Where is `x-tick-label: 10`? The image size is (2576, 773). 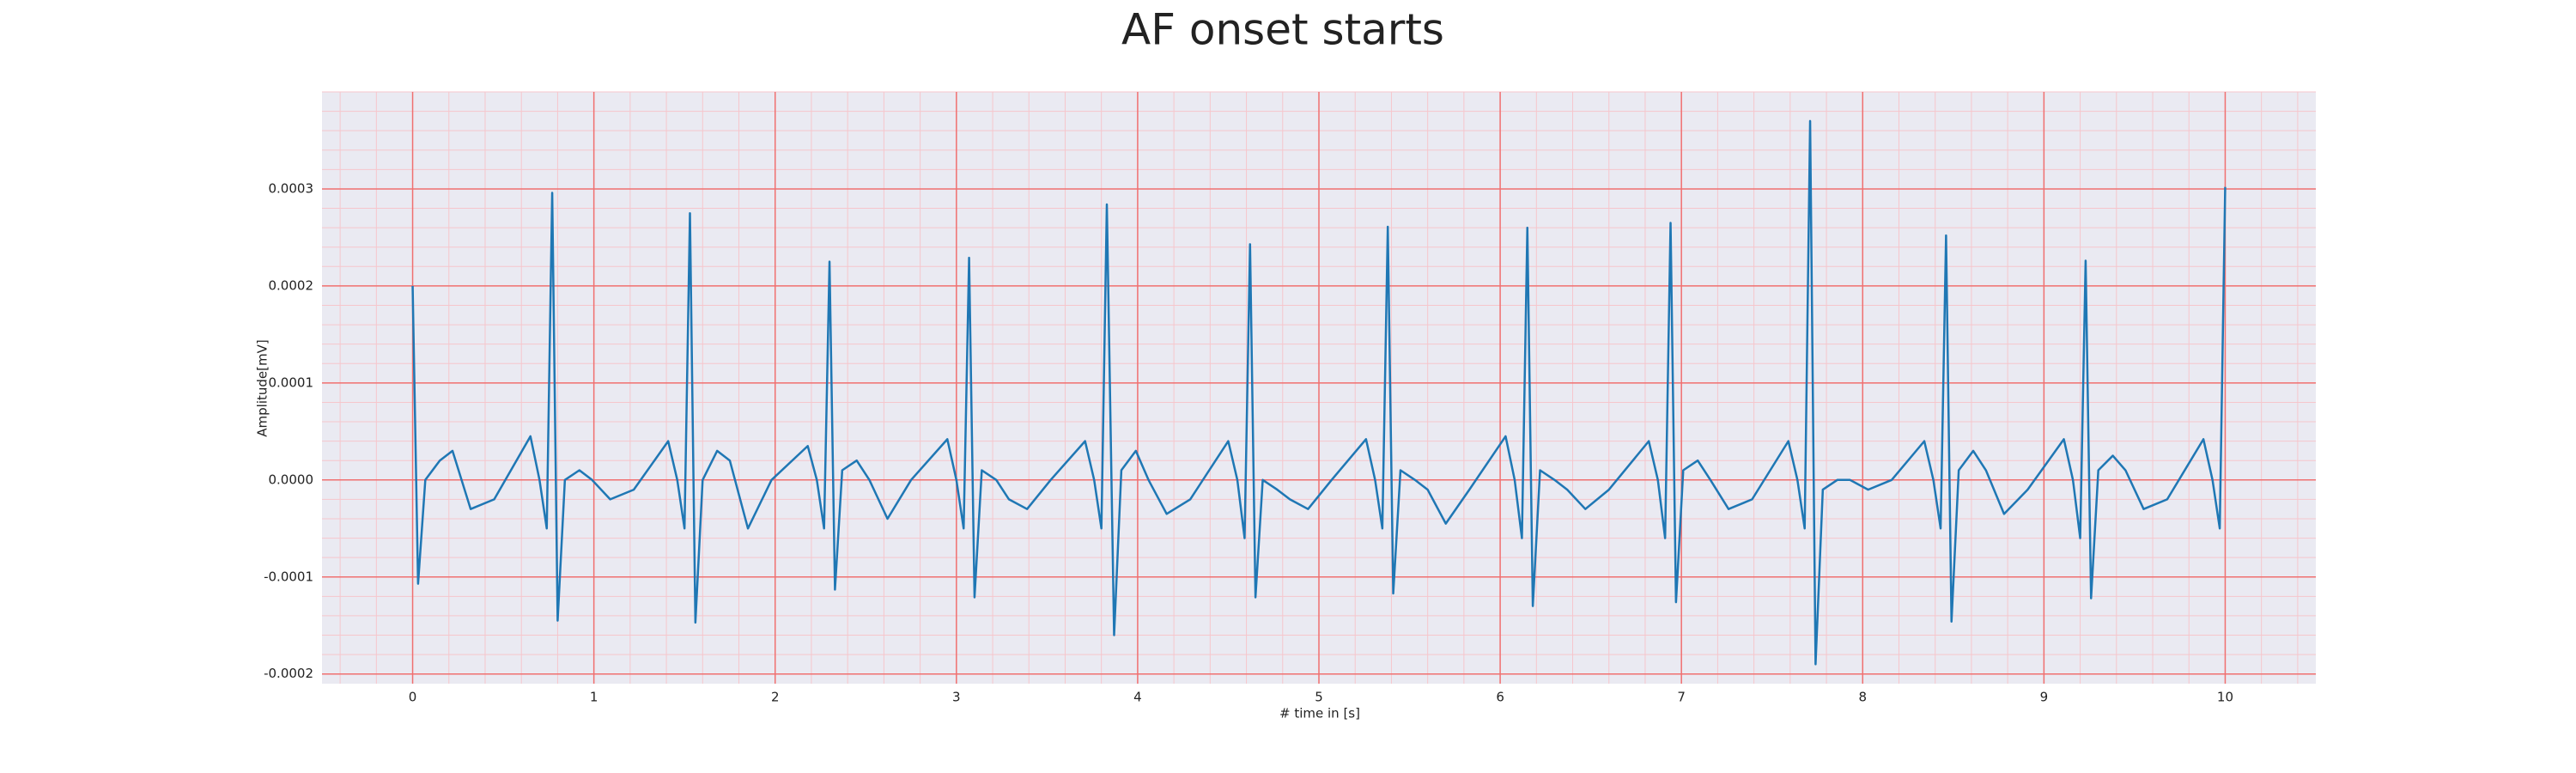 x-tick-label: 10 is located at coordinates (2225, 697).